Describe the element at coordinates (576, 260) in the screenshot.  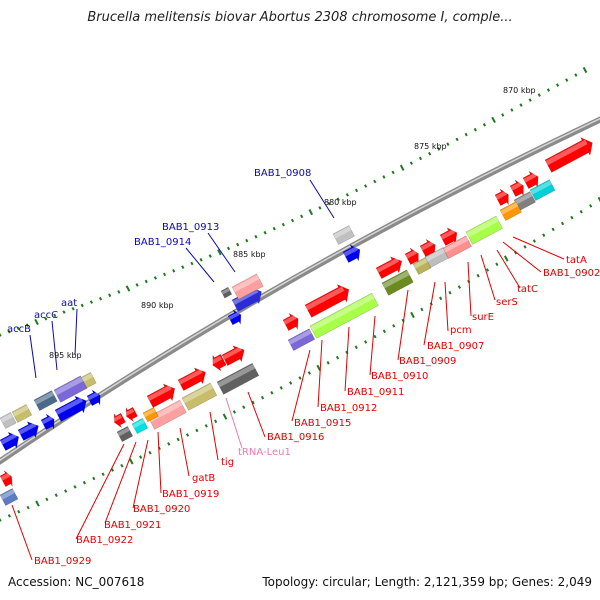
I see `gene-label: tatA` at that location.